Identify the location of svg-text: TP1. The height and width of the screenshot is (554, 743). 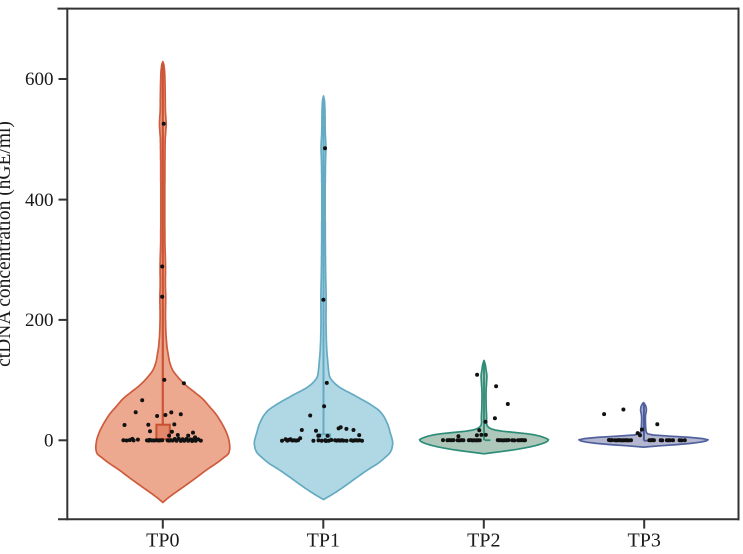
(323, 541).